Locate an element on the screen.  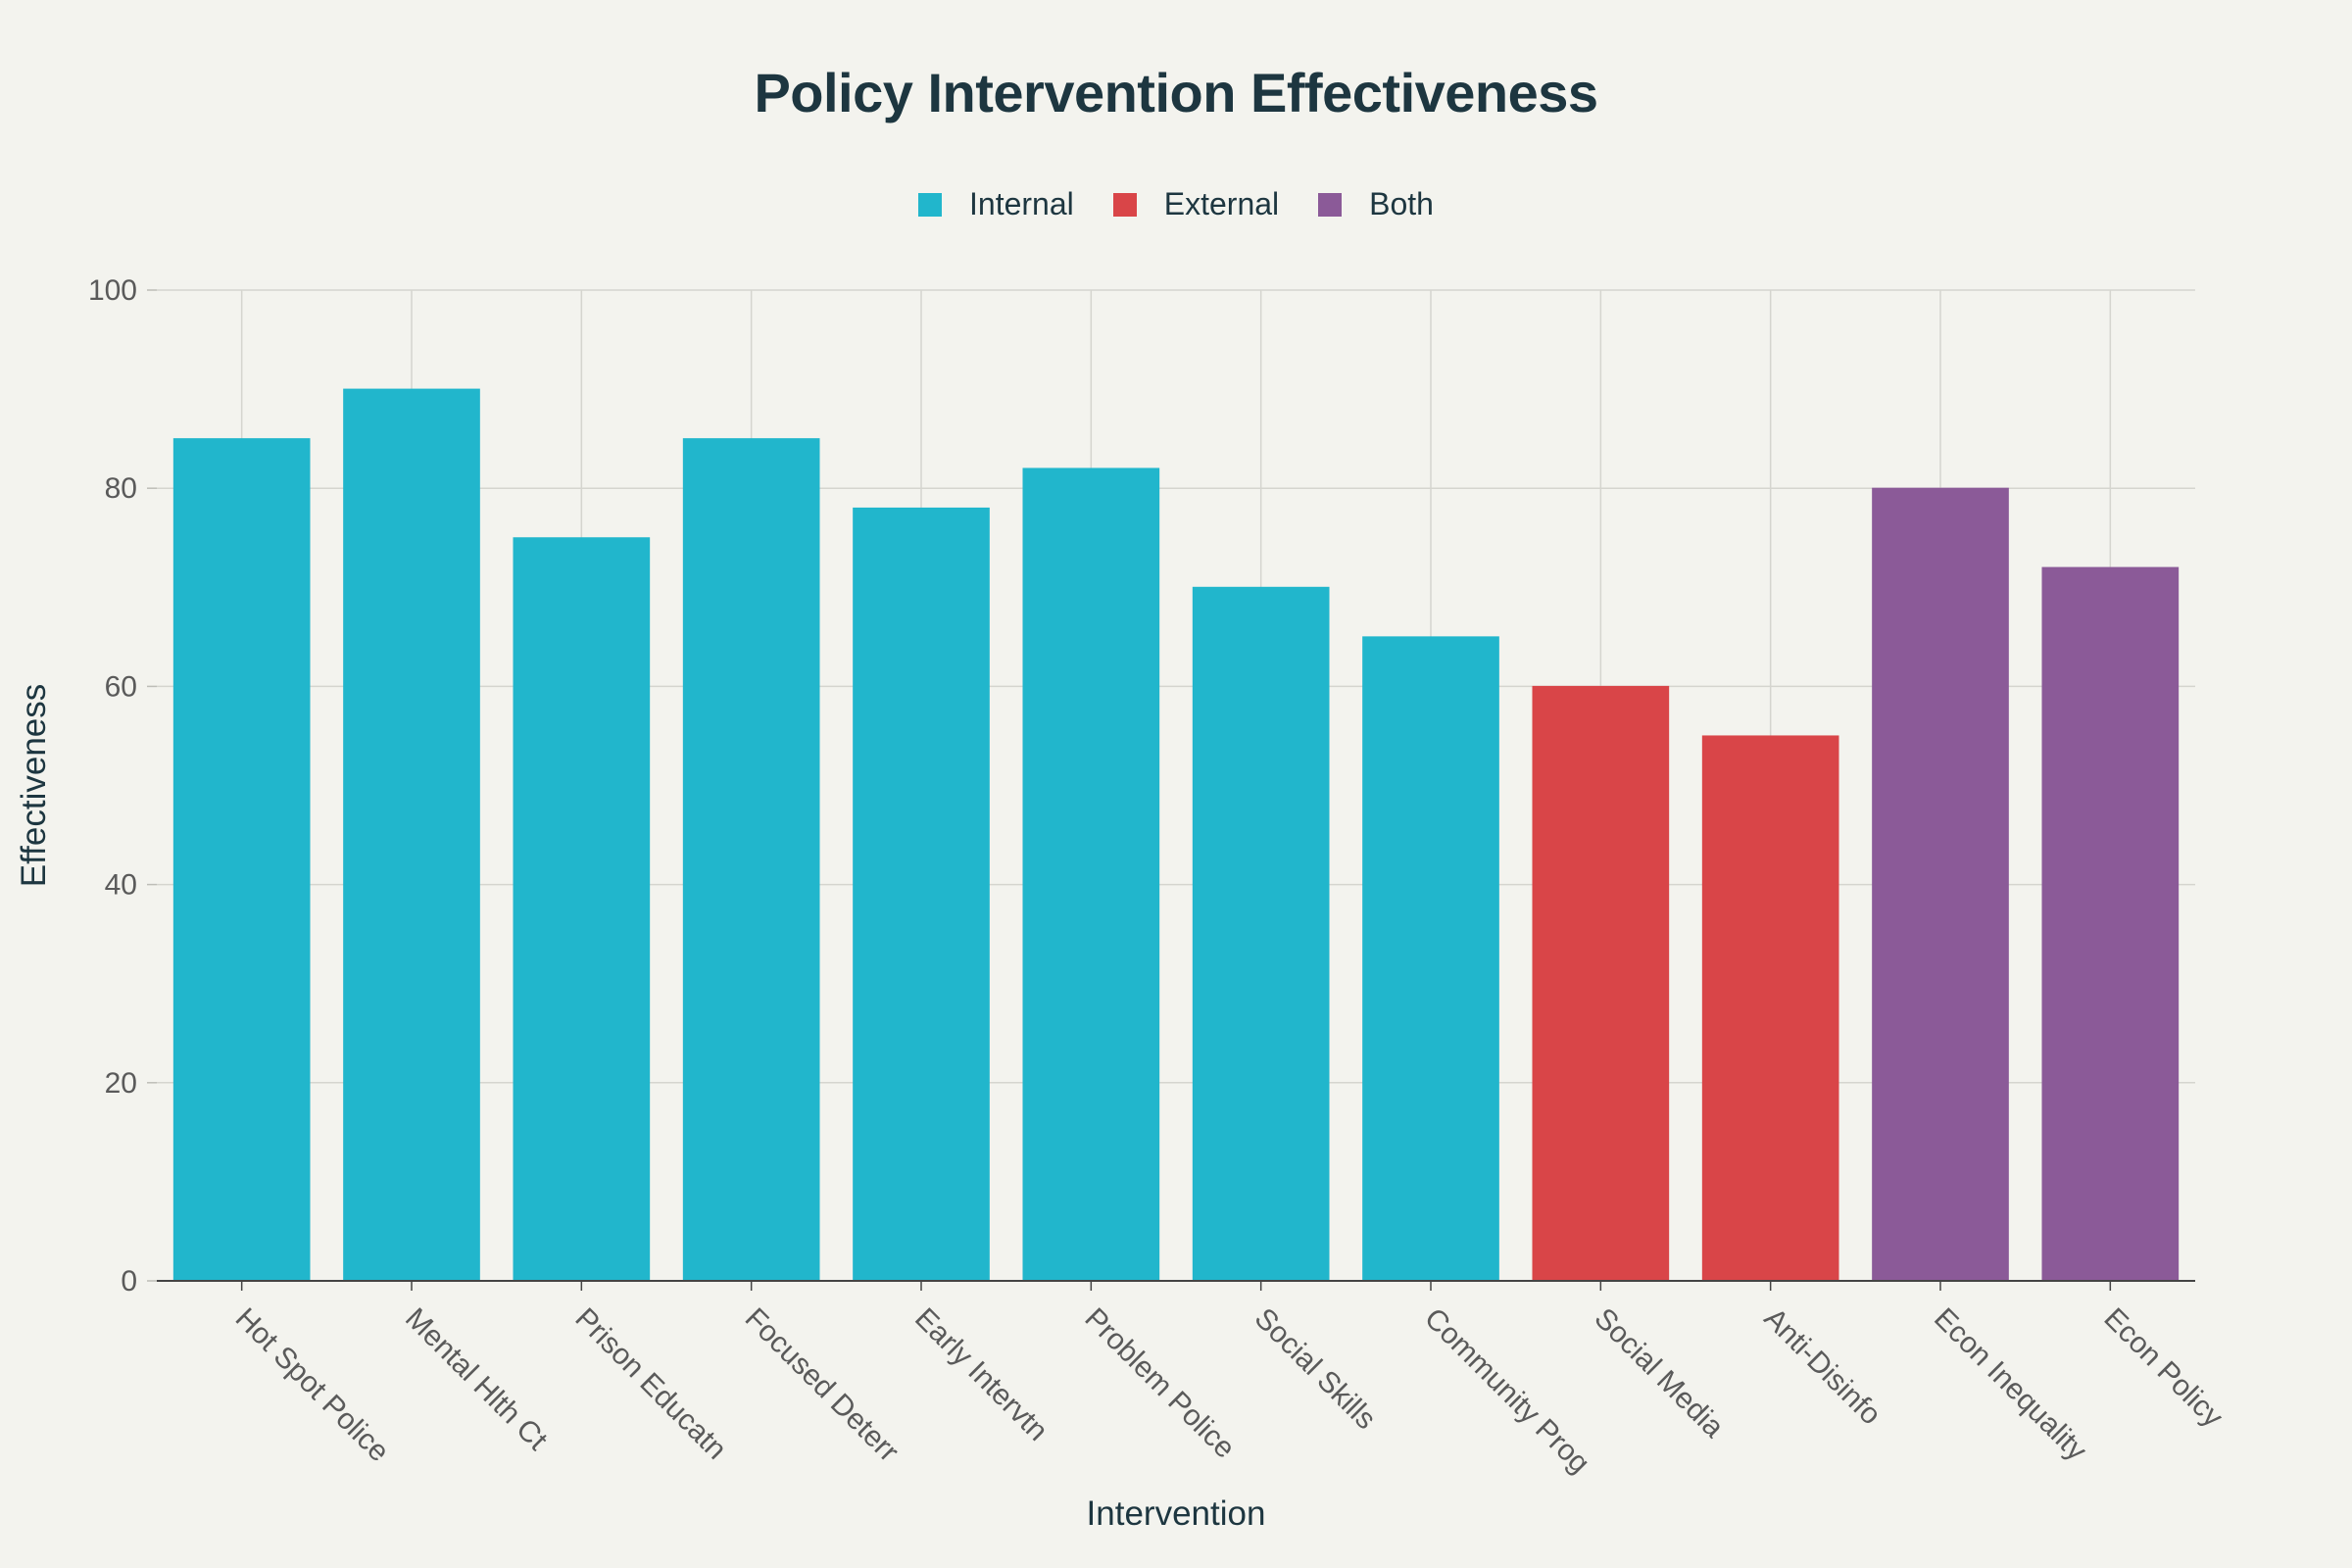
x-tick-label: Anti-Disinfo is located at coordinates (1822, 1367).